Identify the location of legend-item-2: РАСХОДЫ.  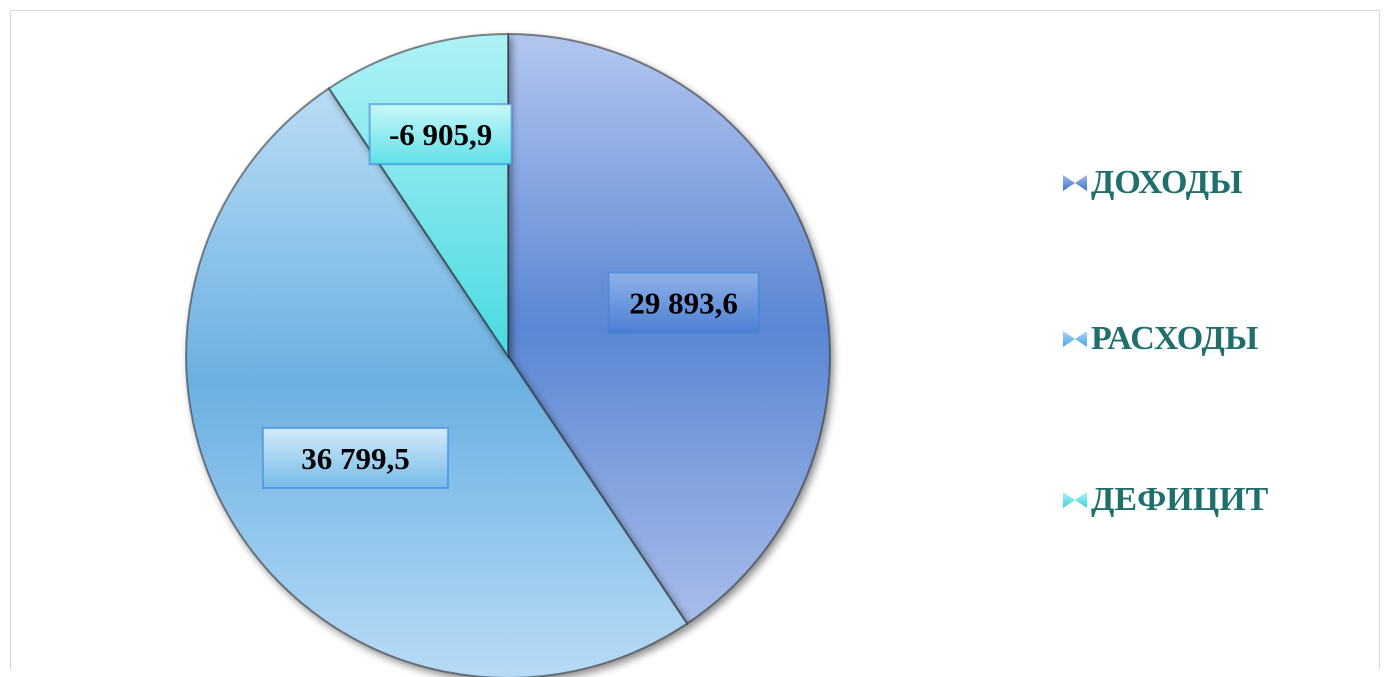
(1160, 339).